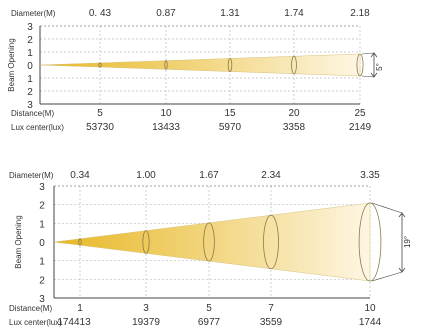 This screenshot has width=423, height=331. What do you see at coordinates (360, 113) in the screenshot?
I see `distance-value: 25` at bounding box center [360, 113].